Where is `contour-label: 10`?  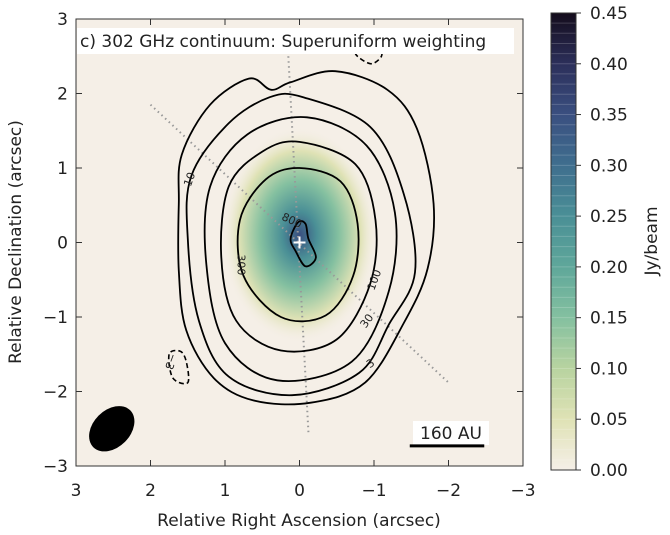 contour-label: 10 is located at coordinates (189, 180).